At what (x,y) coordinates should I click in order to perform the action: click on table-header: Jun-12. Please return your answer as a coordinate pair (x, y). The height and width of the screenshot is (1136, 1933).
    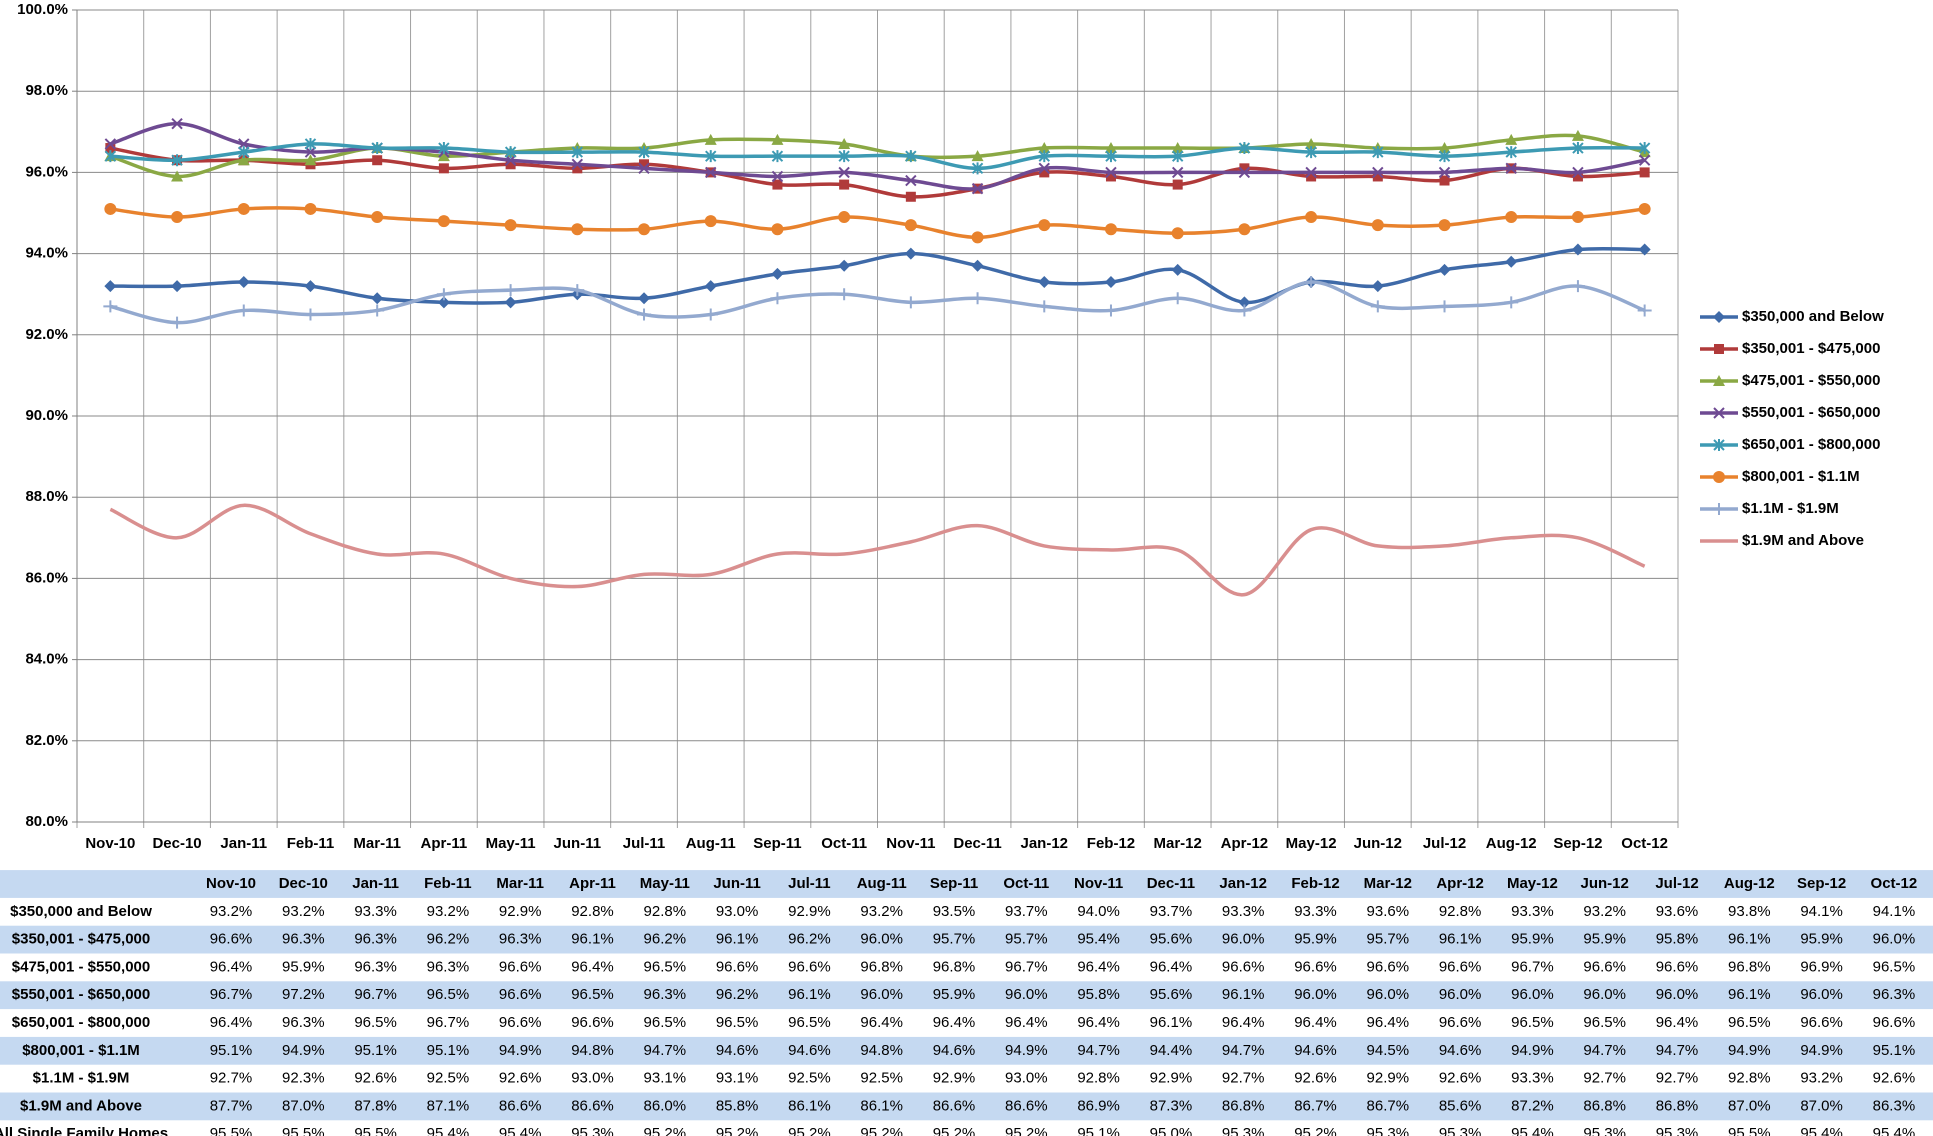
    Looking at the image, I should click on (1605, 883).